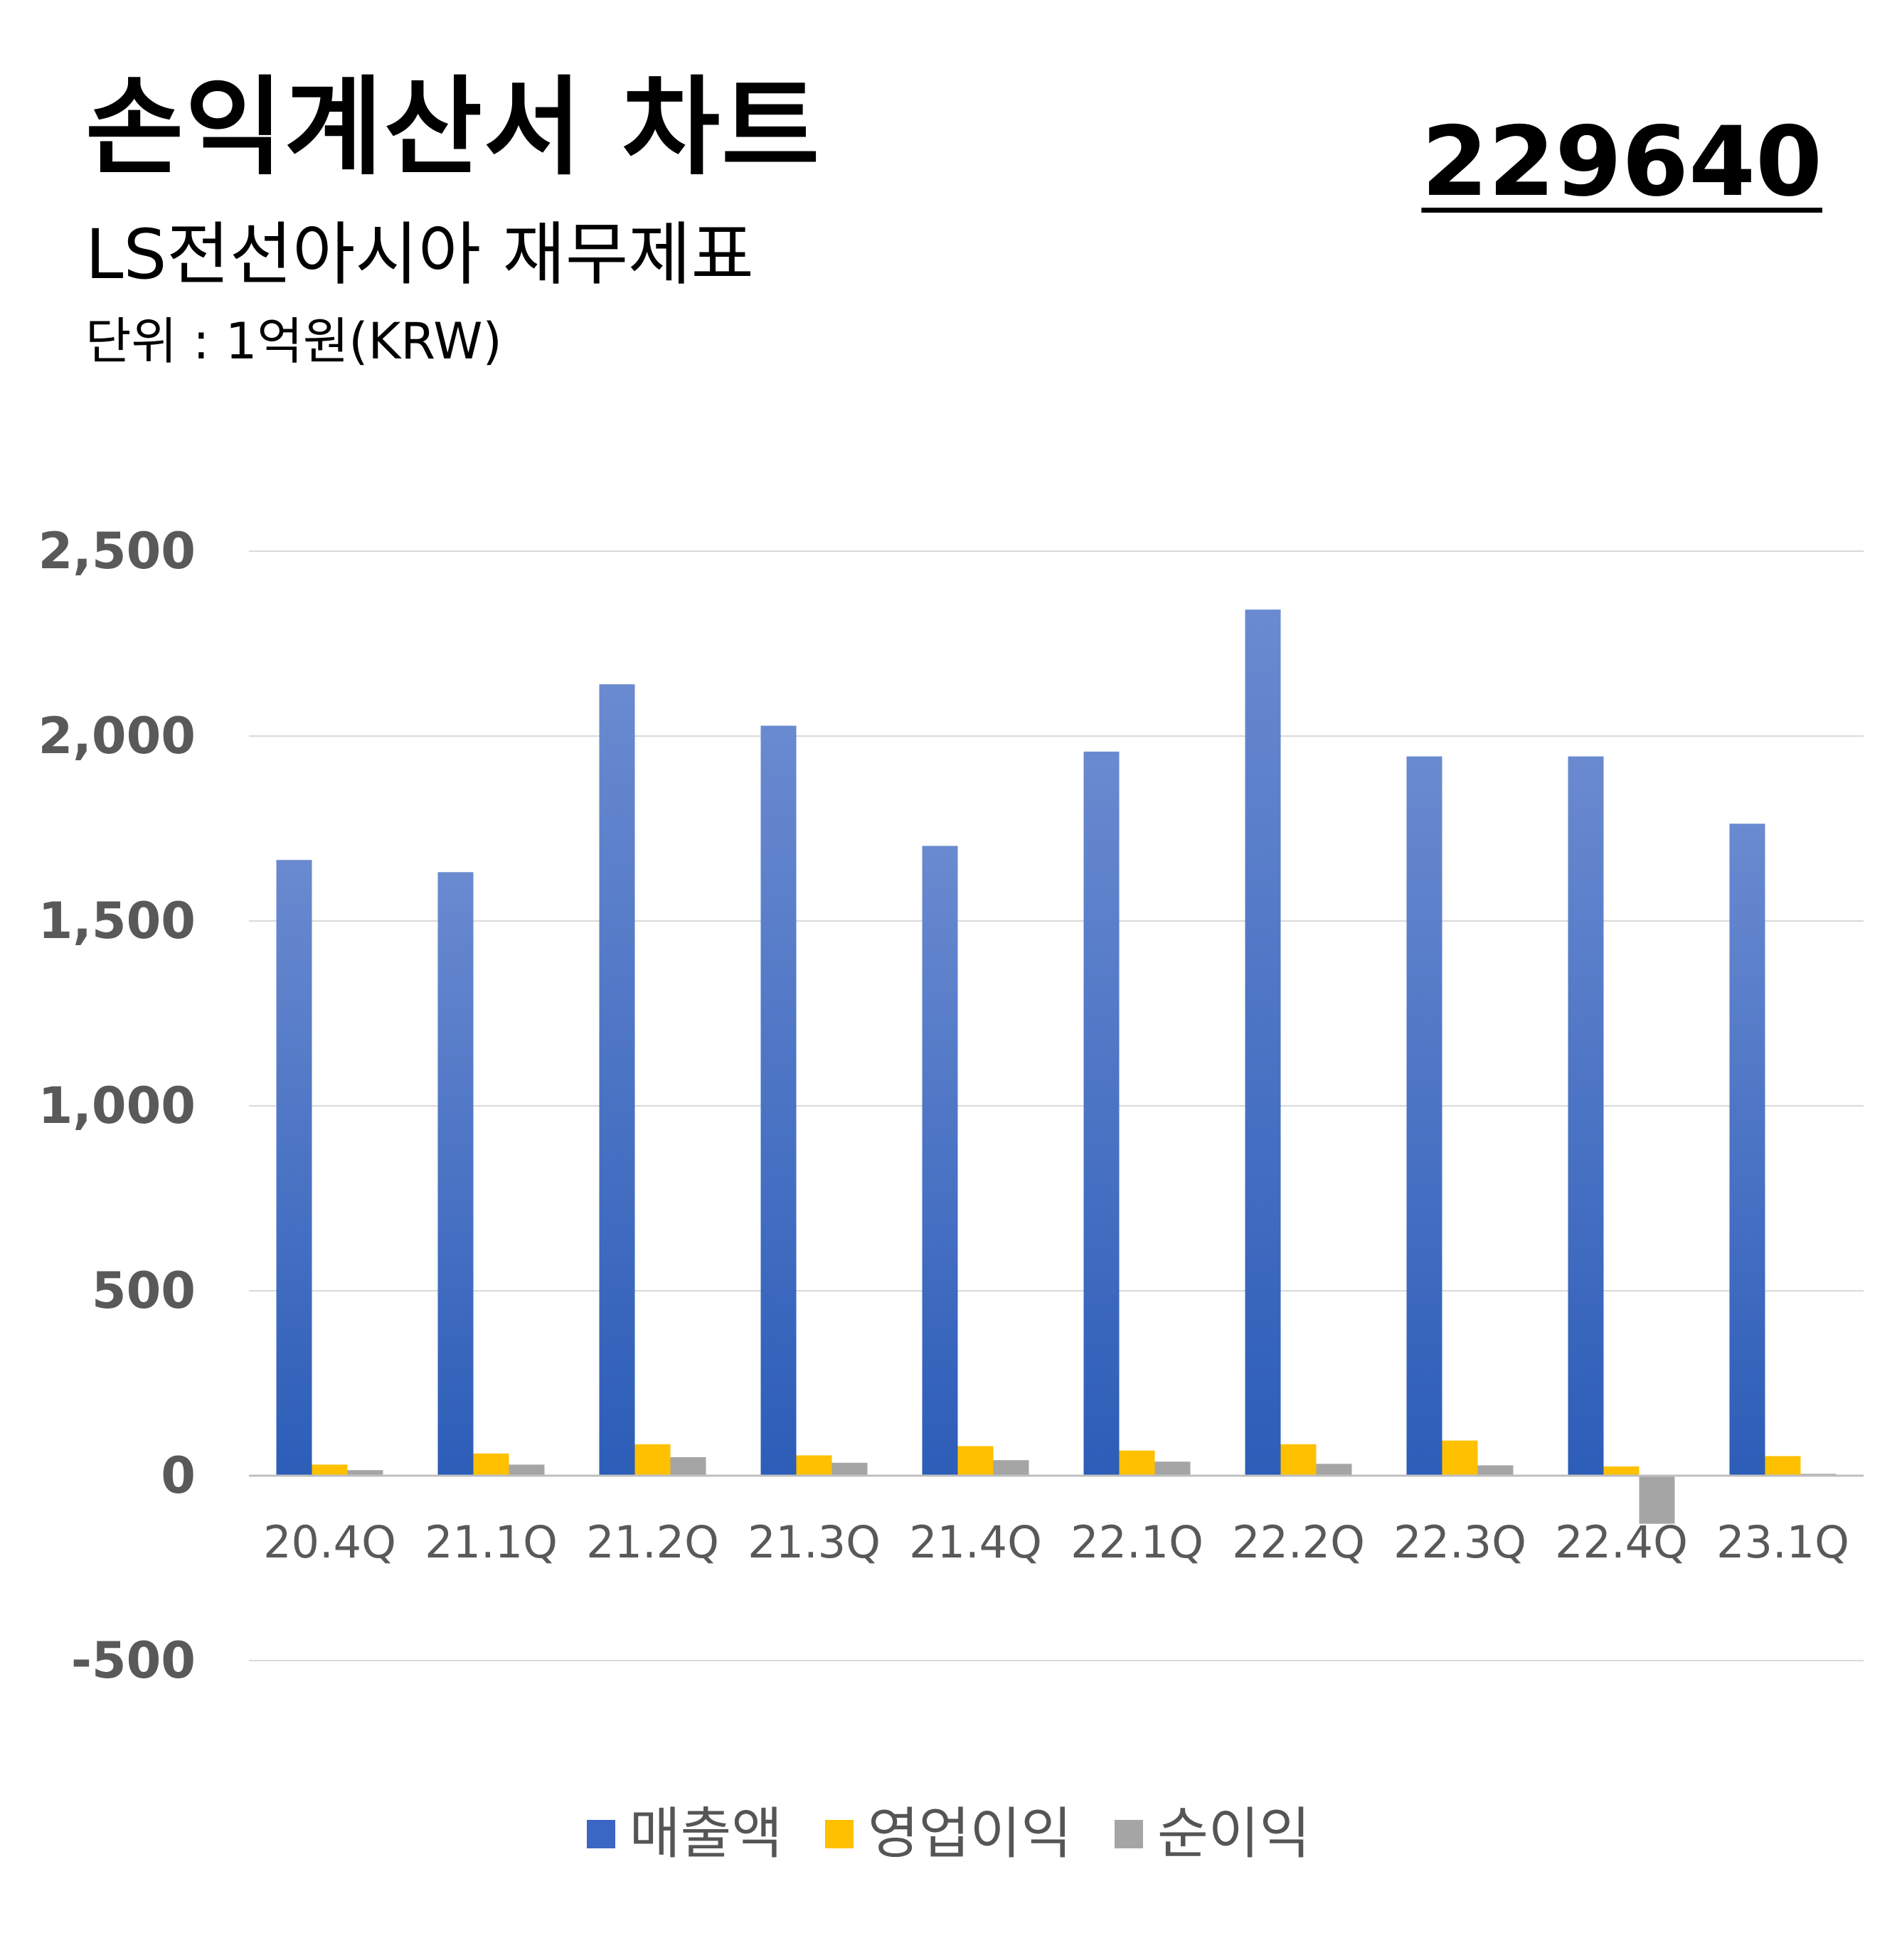 This screenshot has height=1960, width=1897. What do you see at coordinates (1129, 1834) in the screenshot?
I see `legend-swatch-net-income` at bounding box center [1129, 1834].